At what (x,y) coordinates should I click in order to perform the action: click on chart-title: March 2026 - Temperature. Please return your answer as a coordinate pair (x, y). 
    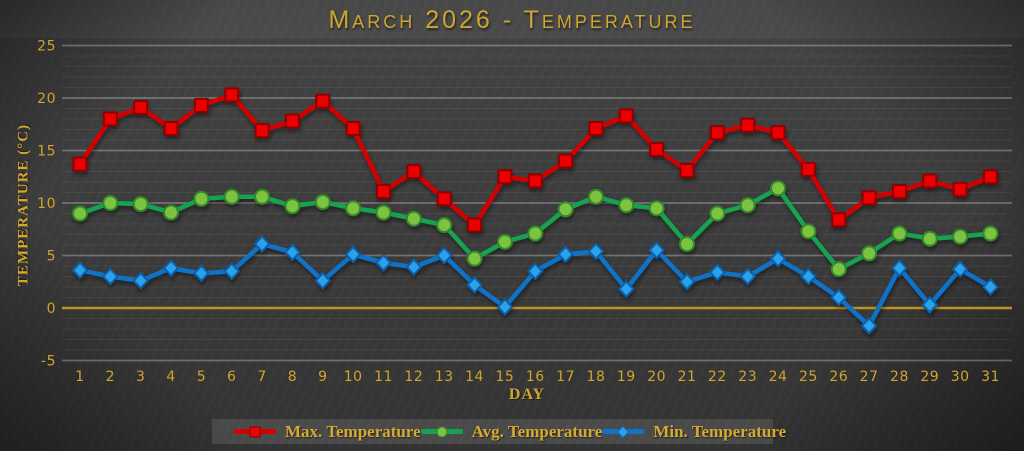
    Looking at the image, I should click on (512, 20).